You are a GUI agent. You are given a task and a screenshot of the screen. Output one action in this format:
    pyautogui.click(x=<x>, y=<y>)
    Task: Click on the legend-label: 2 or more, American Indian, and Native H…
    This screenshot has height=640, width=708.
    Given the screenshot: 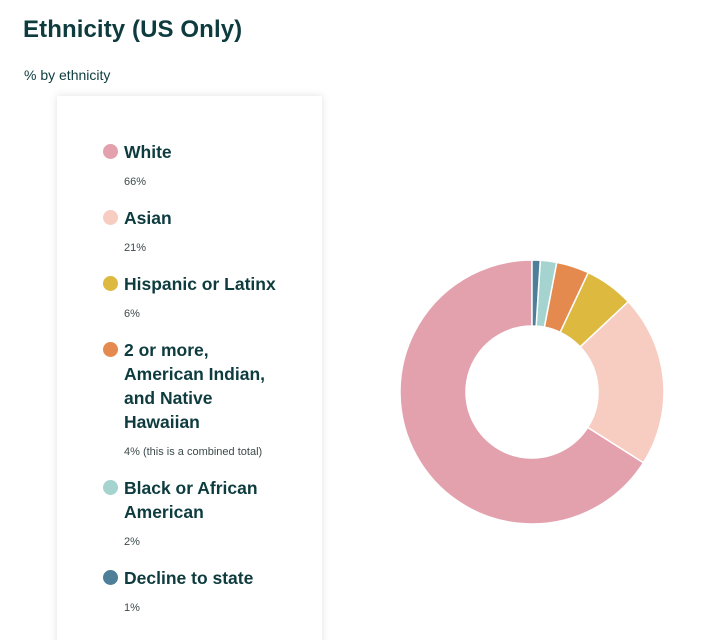 What is the action you would take?
    pyautogui.click(x=195, y=386)
    